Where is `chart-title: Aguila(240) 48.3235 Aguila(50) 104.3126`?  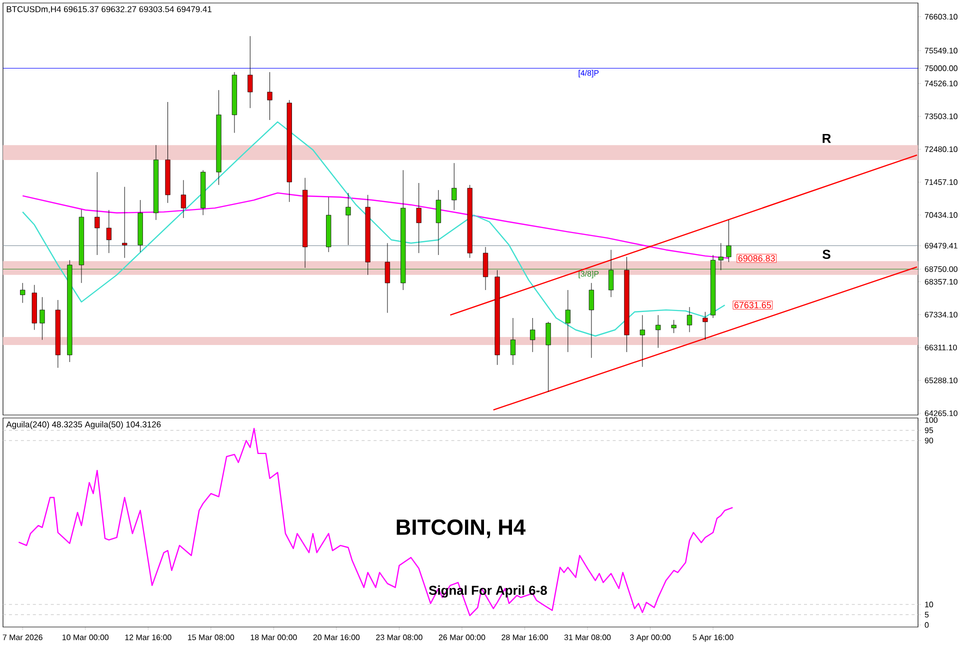 chart-title: Aguila(240) 48.3235 Aguila(50) 104.3126 is located at coordinates (83, 425).